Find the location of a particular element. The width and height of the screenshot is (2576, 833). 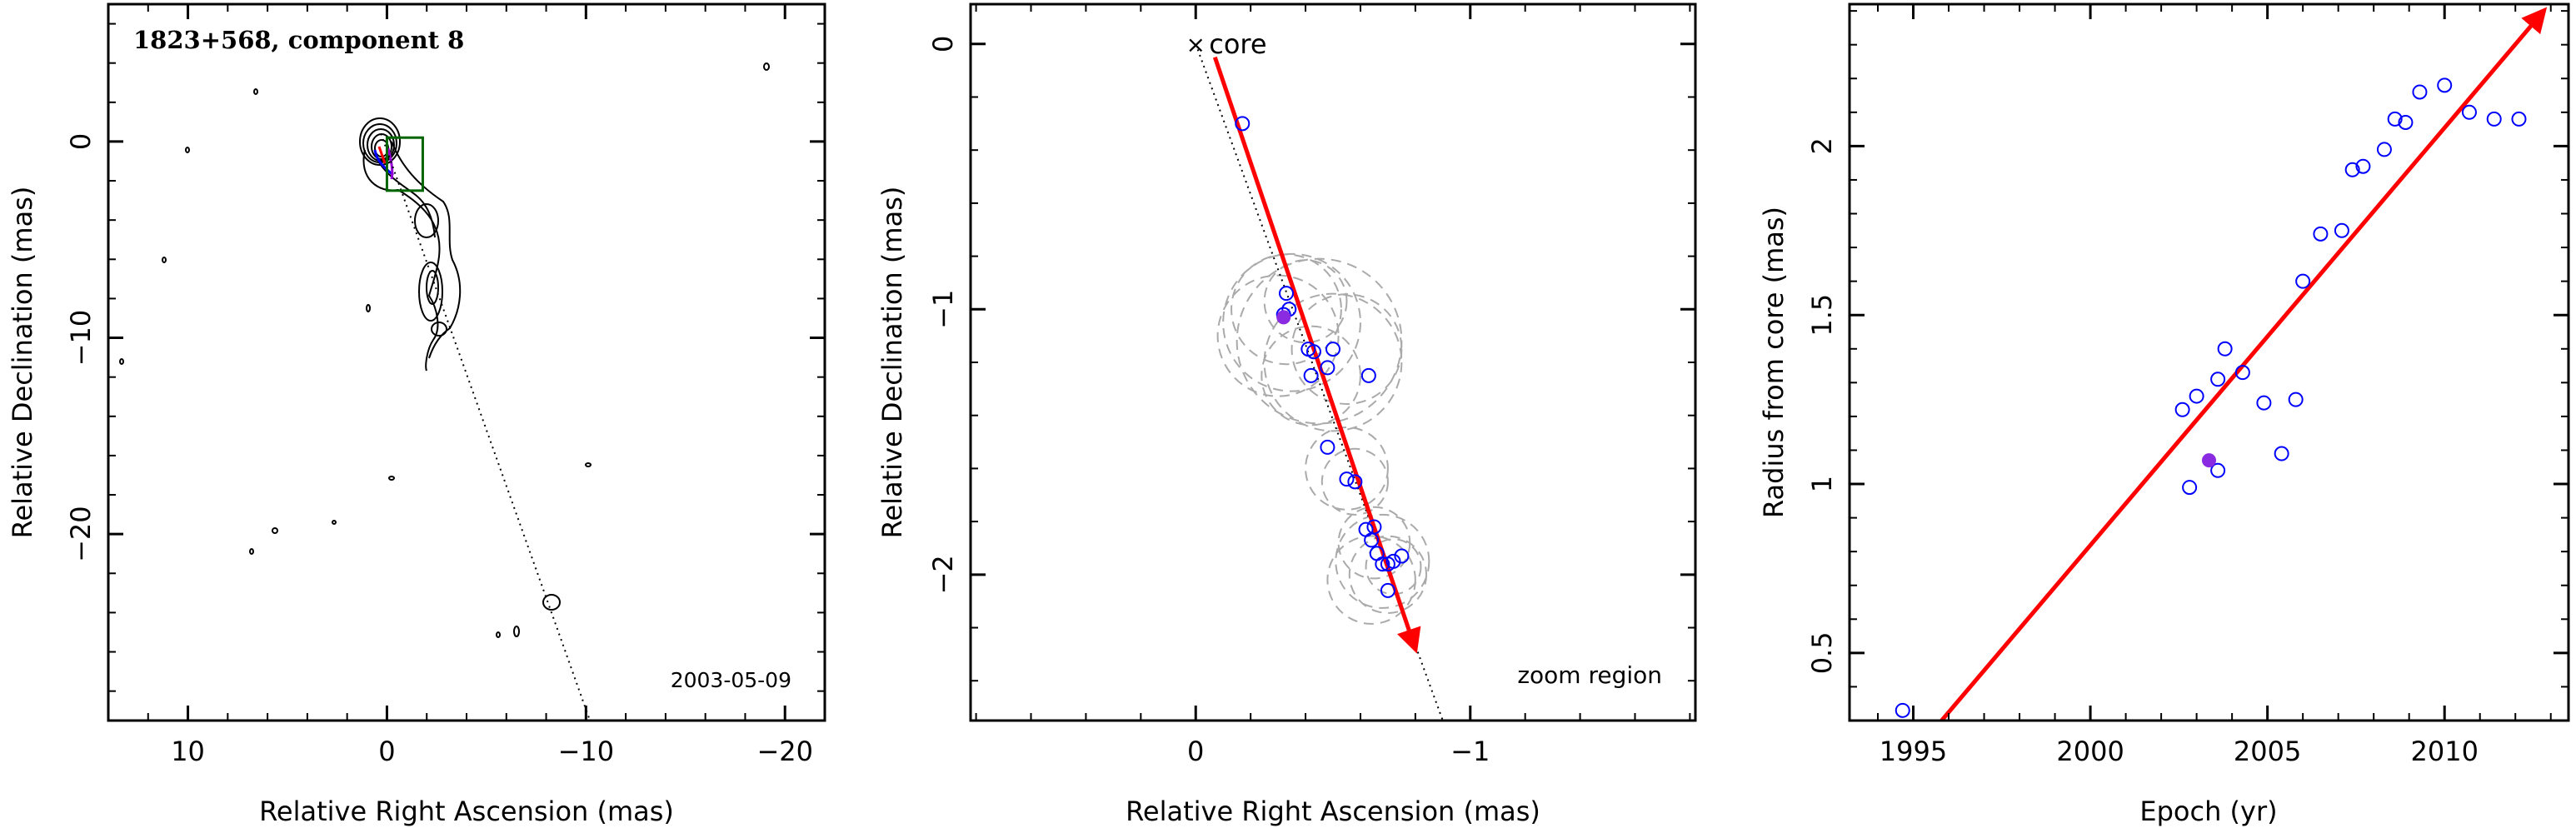

y-tick-label: −1 is located at coordinates (943, 309).